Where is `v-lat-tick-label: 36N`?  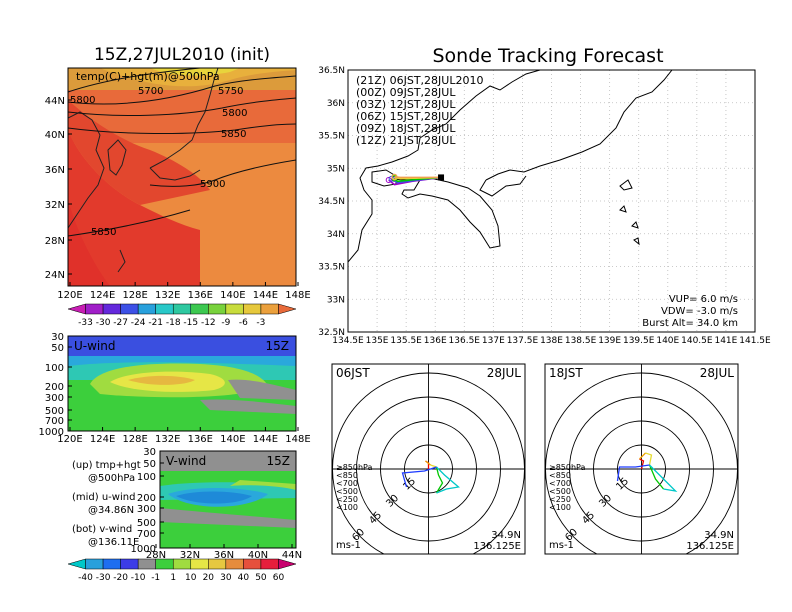 v-lat-tick-label: 36N is located at coordinates (224, 555).